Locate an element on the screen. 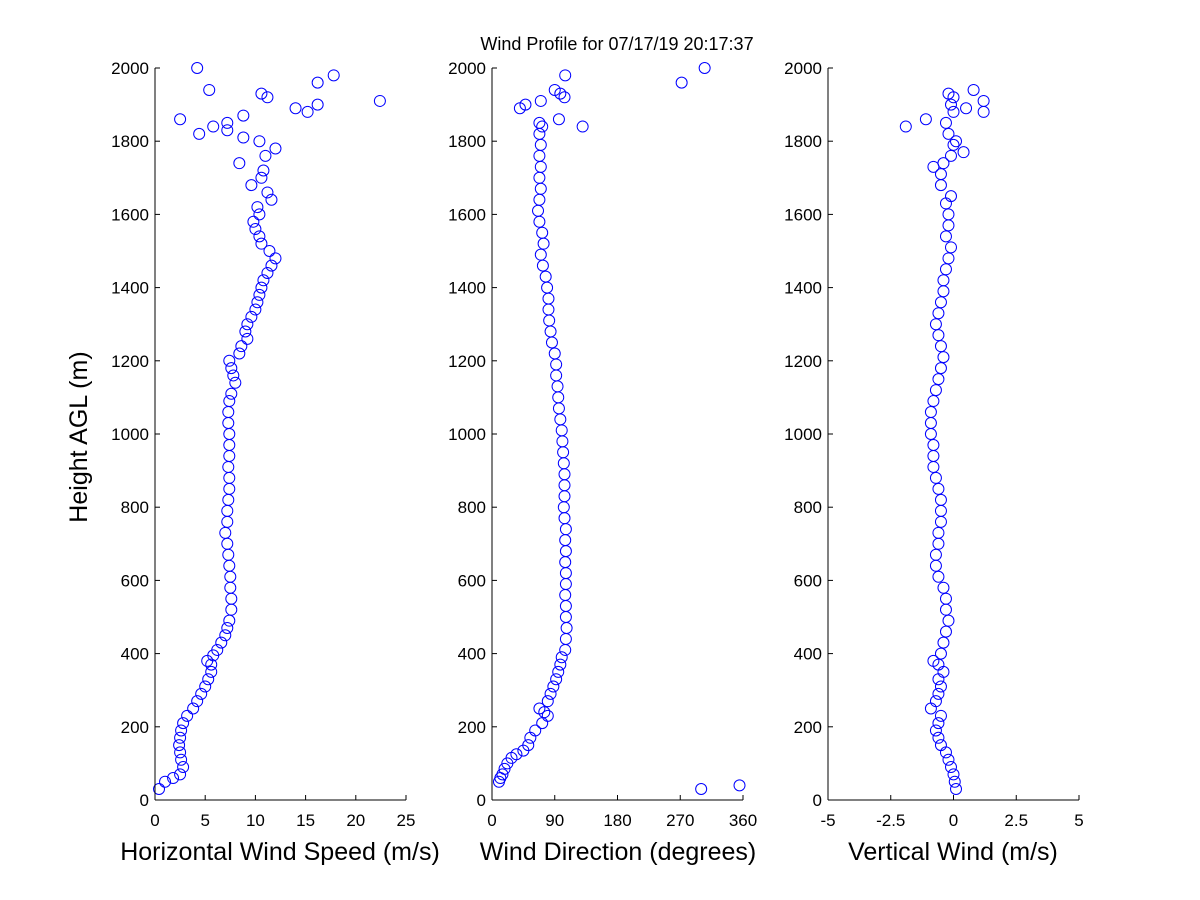 The image size is (1200, 900). y-axis-label: Height AGL (m) is located at coordinates (79, 436).